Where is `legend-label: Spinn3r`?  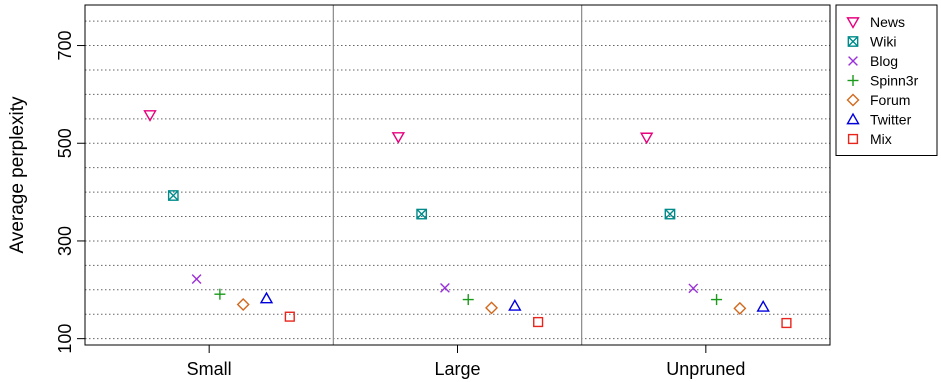
legend-label: Spinn3r is located at coordinates (894, 81).